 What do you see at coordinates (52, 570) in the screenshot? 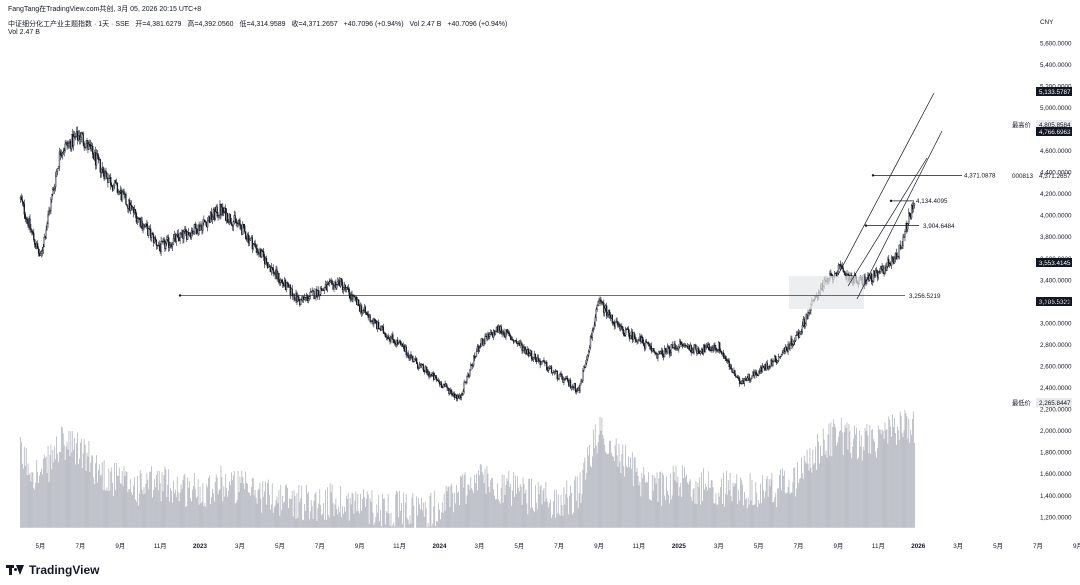
I see `footer-brand: TradingView` at bounding box center [52, 570].